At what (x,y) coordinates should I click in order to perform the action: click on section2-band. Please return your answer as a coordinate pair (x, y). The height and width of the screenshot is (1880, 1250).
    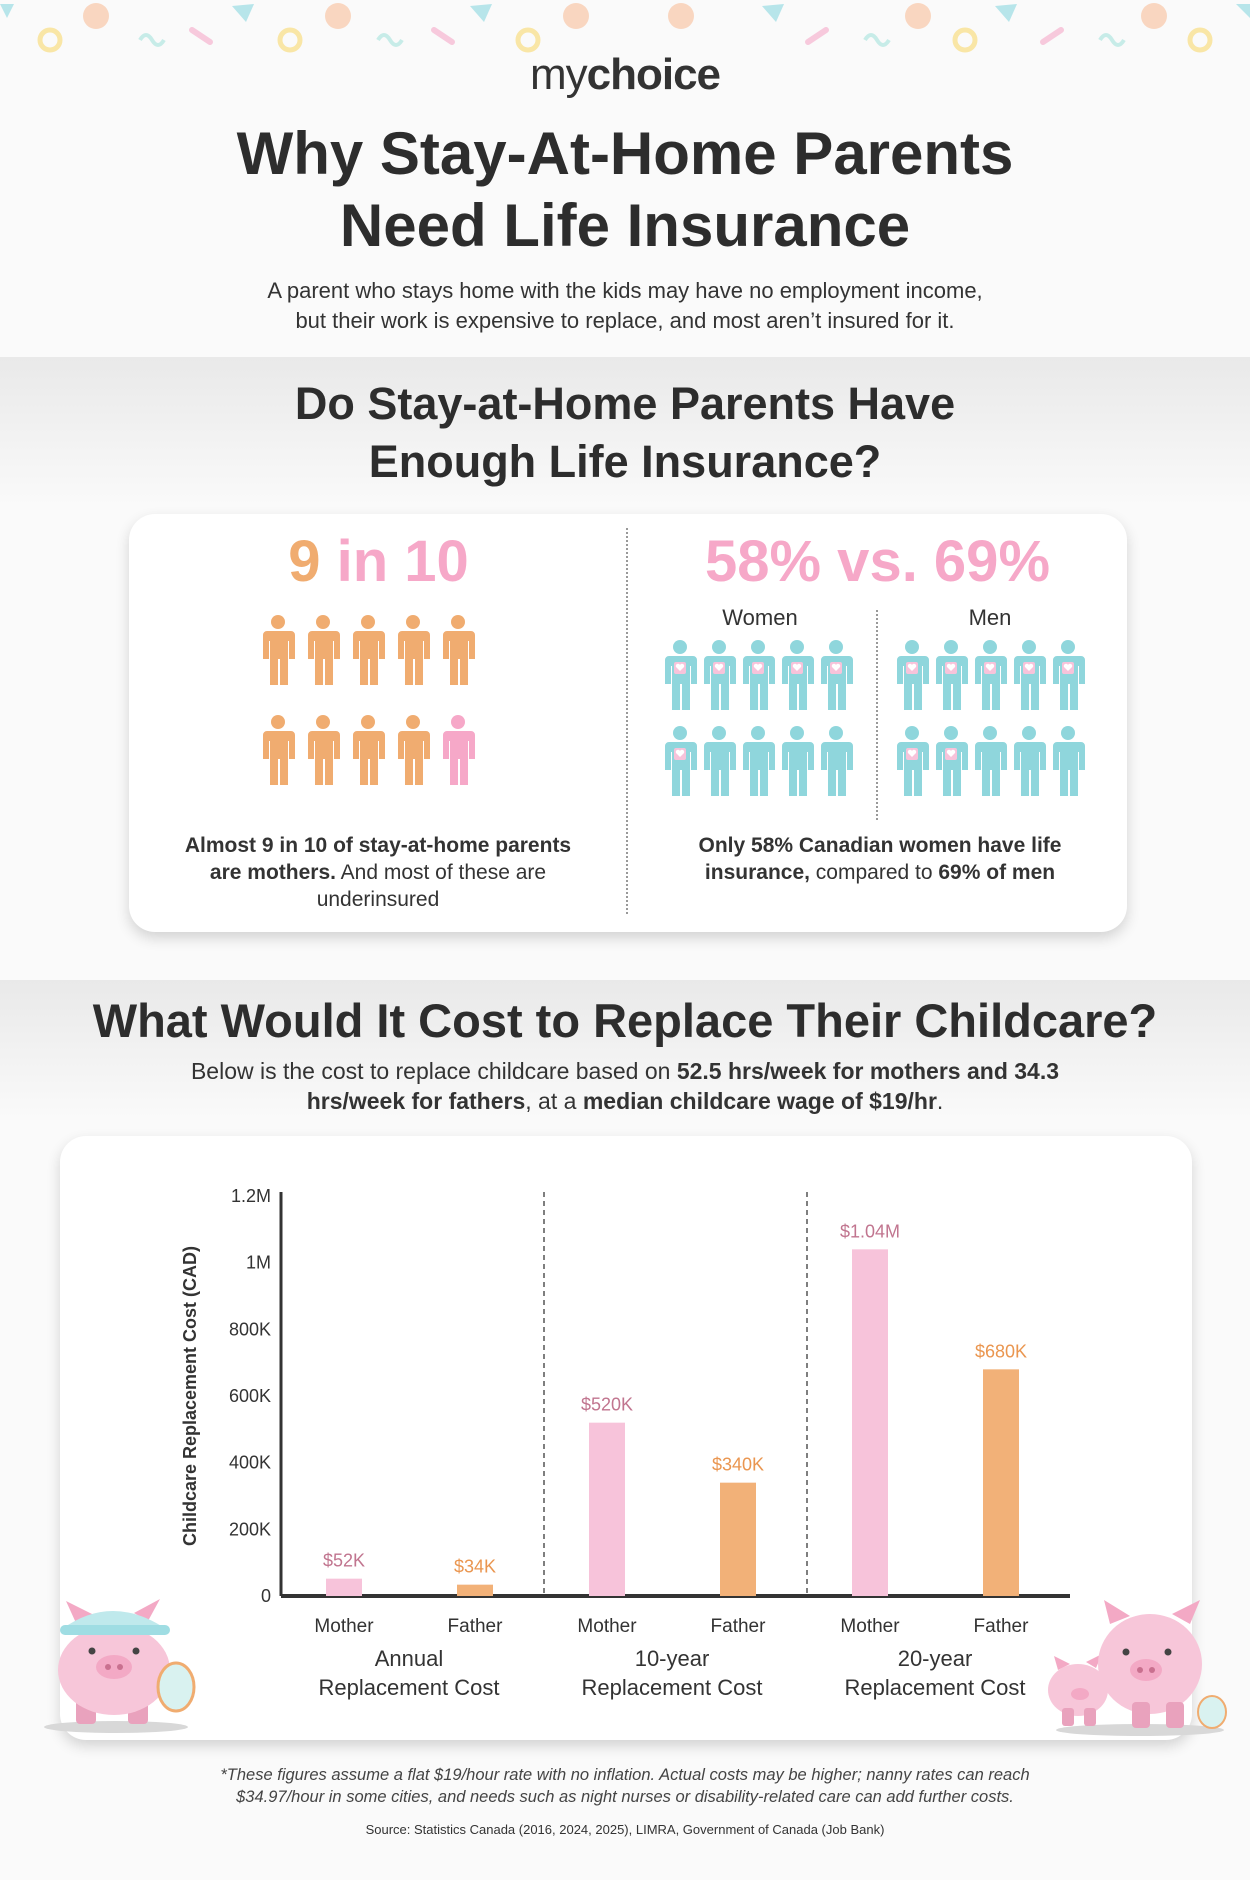
    Looking at the image, I should click on (625, 1050).